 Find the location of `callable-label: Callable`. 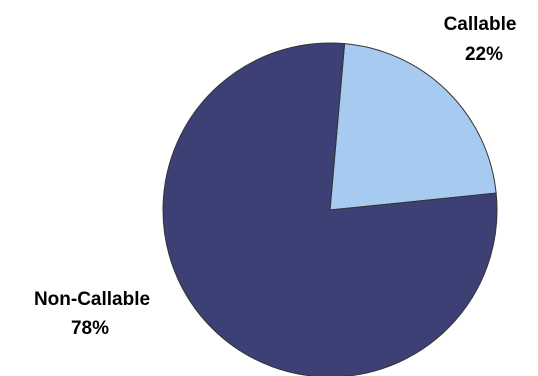

callable-label: Callable is located at coordinates (480, 24).